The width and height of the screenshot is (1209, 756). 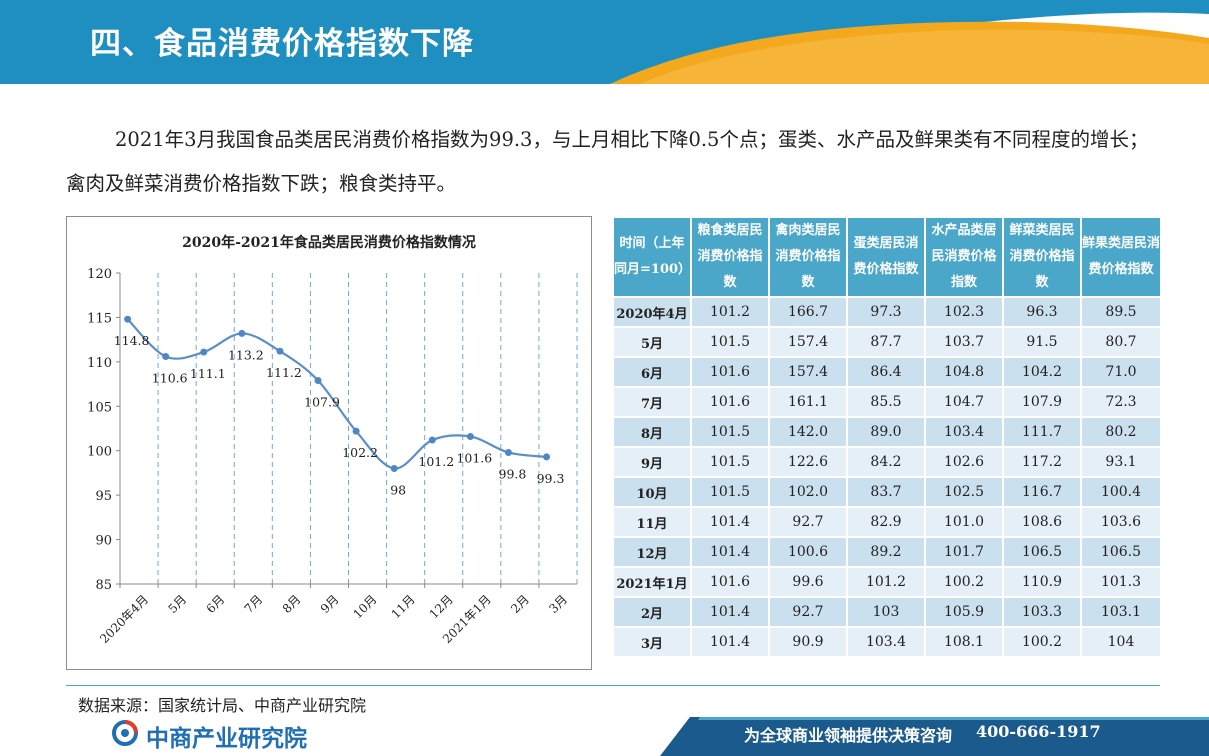 What do you see at coordinates (364, 606) in the screenshot?
I see `x-tick-label: 10月` at bounding box center [364, 606].